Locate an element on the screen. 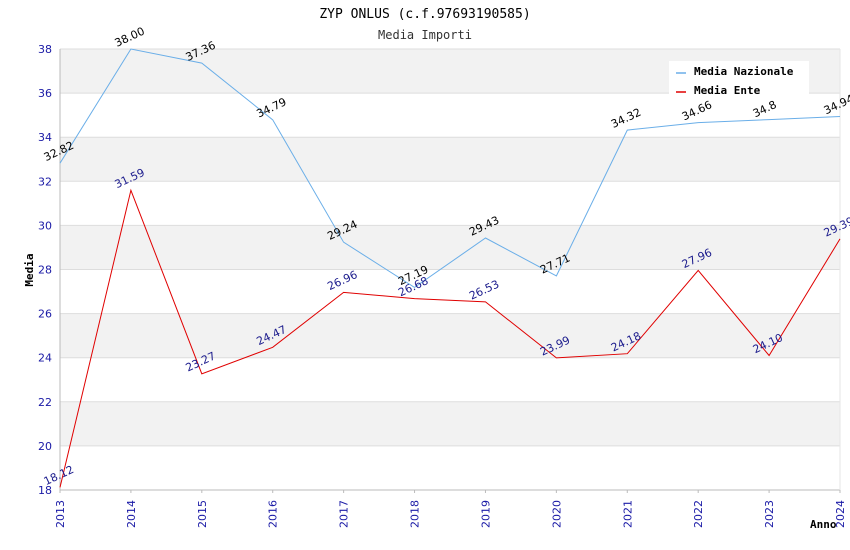 This screenshot has width=850, height=550. legend-box is located at coordinates (739, 78).